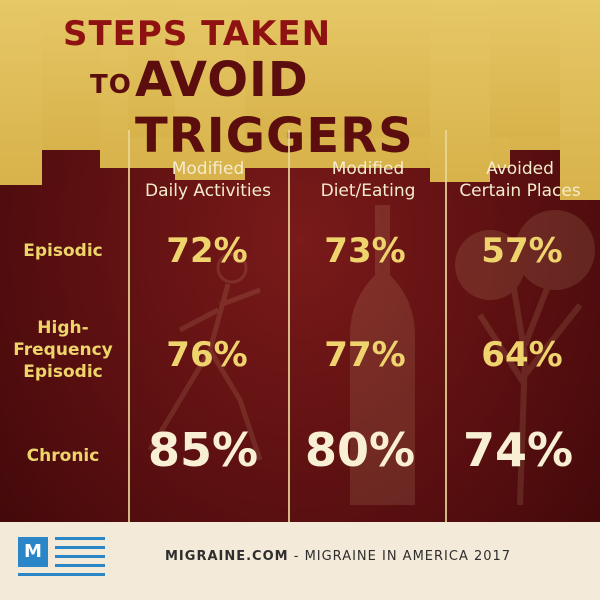  What do you see at coordinates (208, 191) in the screenshot?
I see `column-header-line: Daily Activities` at bounding box center [208, 191].